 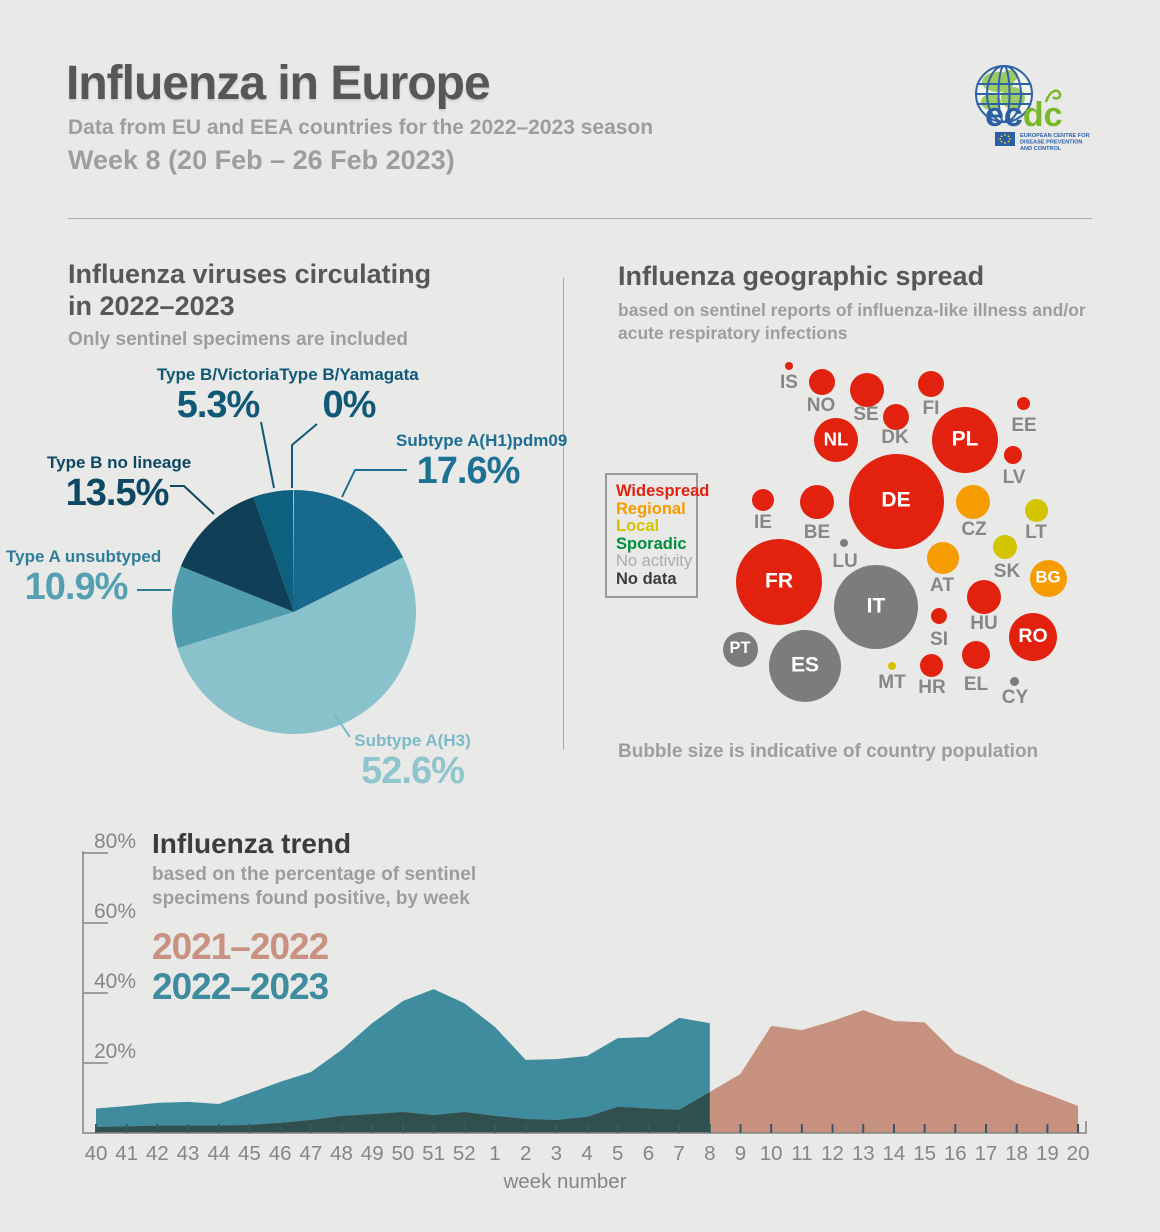 I want to click on bubble-label-DE: DE, so click(x=896, y=500).